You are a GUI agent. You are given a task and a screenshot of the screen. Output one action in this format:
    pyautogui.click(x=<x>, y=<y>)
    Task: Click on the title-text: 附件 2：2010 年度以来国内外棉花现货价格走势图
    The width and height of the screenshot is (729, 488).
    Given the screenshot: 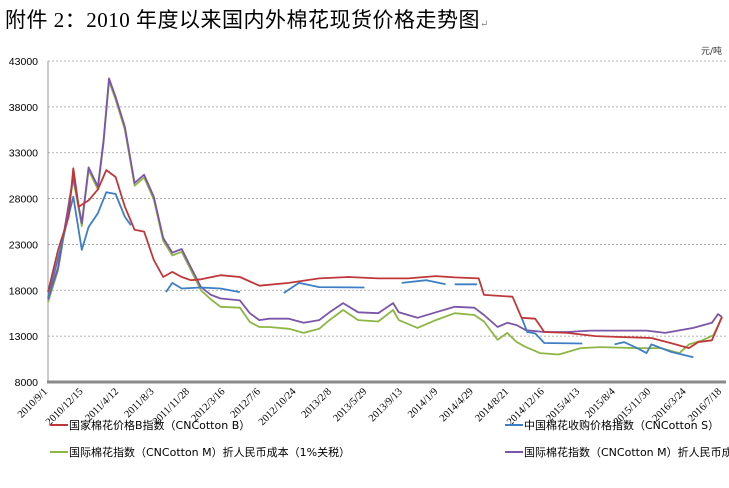 What is the action you would take?
    pyautogui.click(x=242, y=20)
    